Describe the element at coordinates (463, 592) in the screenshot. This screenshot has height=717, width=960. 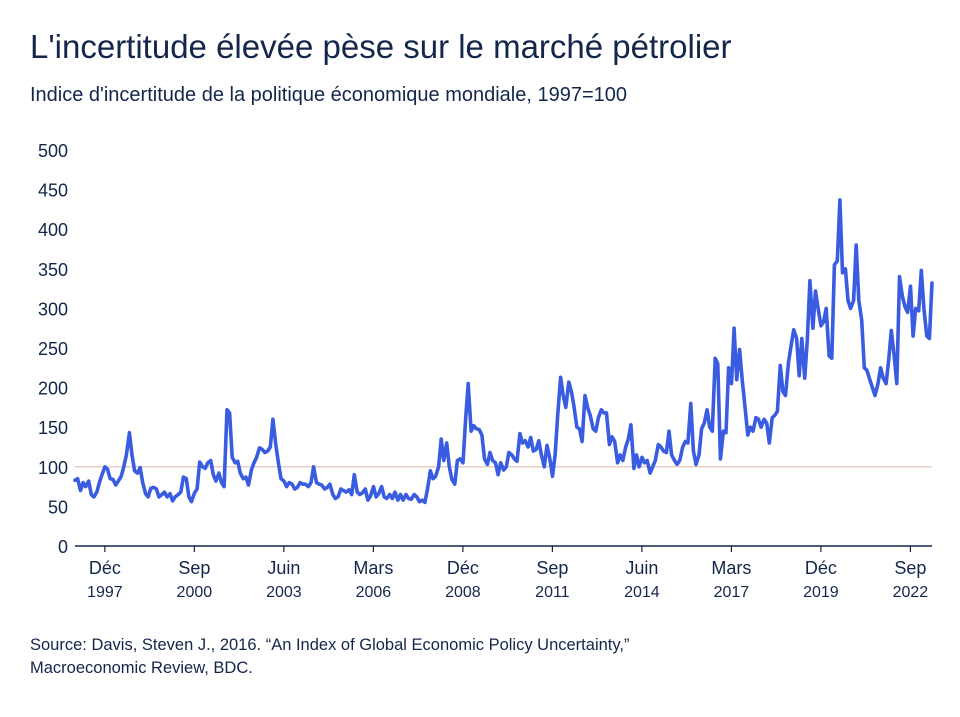
I see `x-tick-label-year: 2008` at that location.